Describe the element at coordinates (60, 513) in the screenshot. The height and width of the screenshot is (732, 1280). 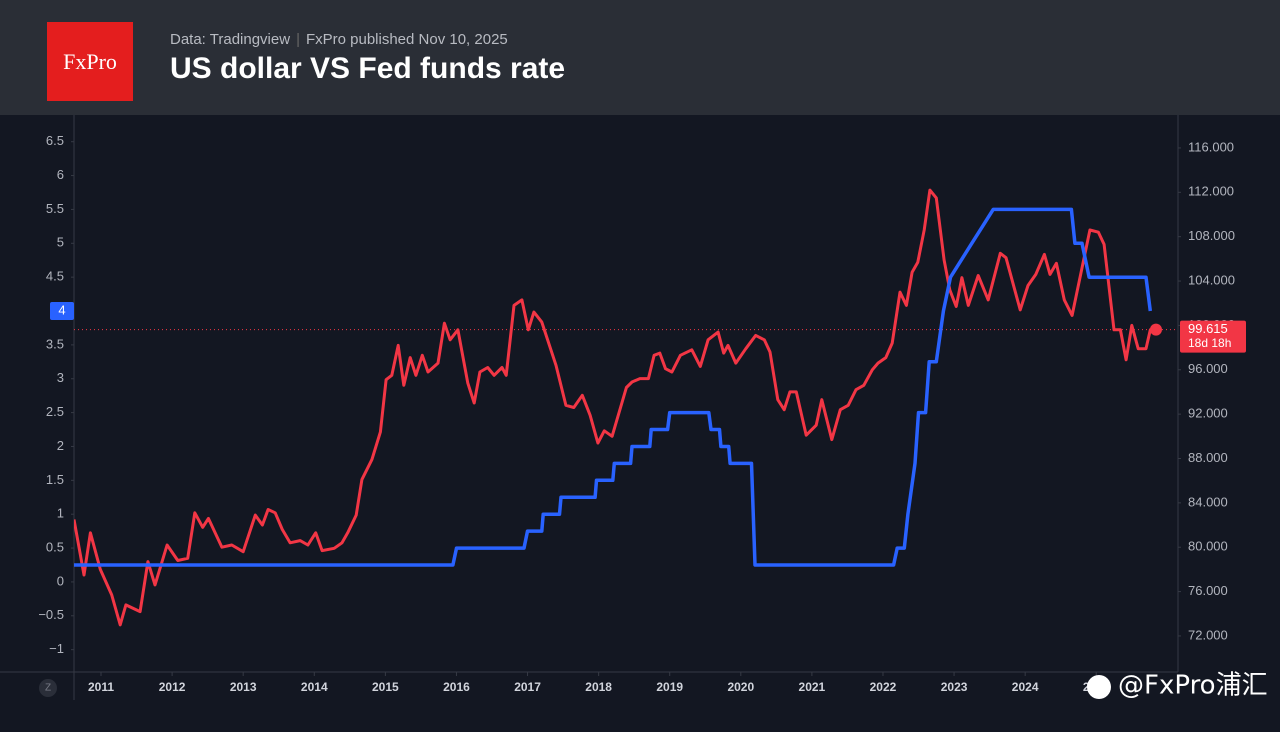
I see `y-tick-label: 1` at that location.